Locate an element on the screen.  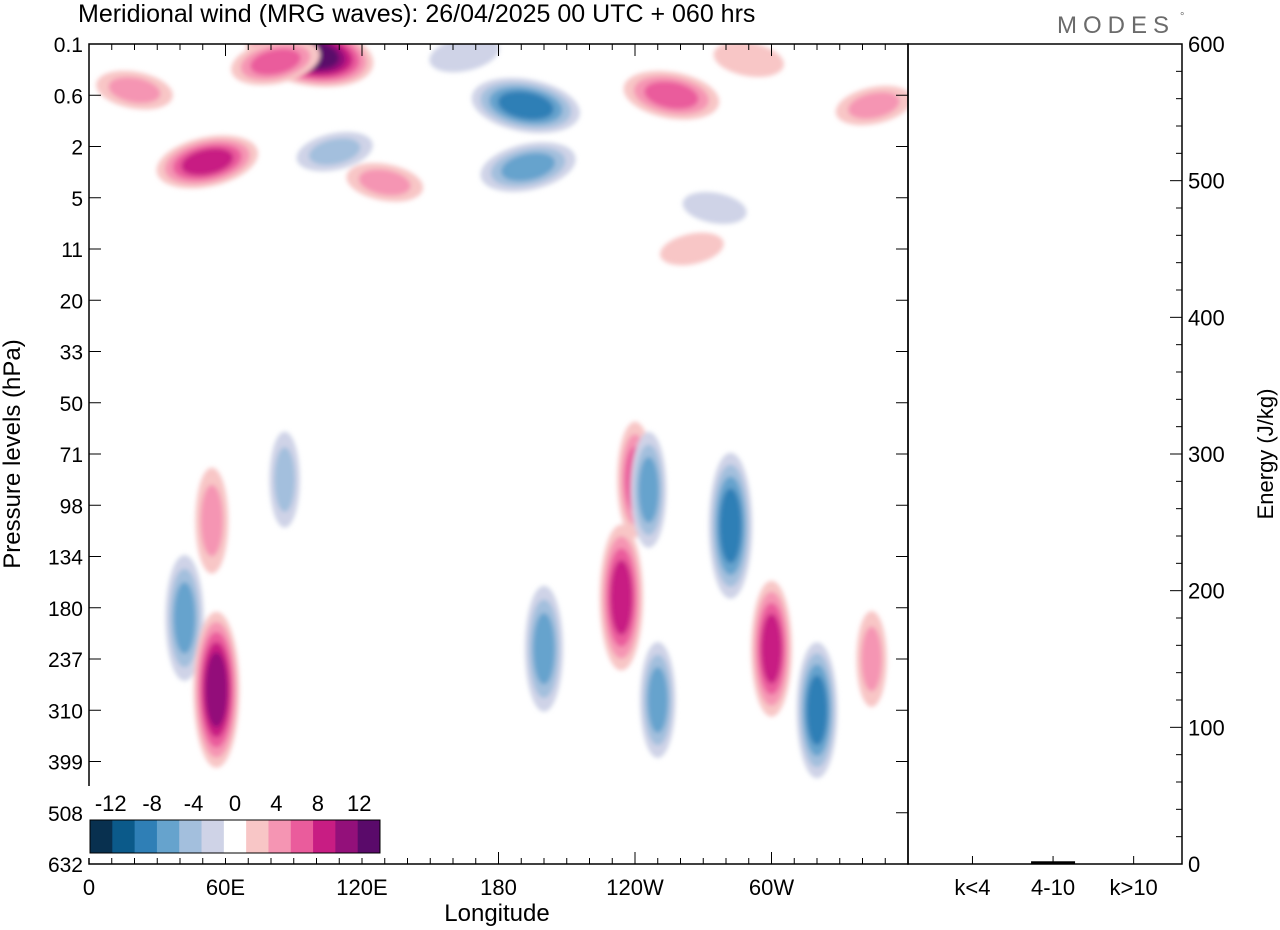
y-tick-label: 180 is located at coordinates (65, 609).